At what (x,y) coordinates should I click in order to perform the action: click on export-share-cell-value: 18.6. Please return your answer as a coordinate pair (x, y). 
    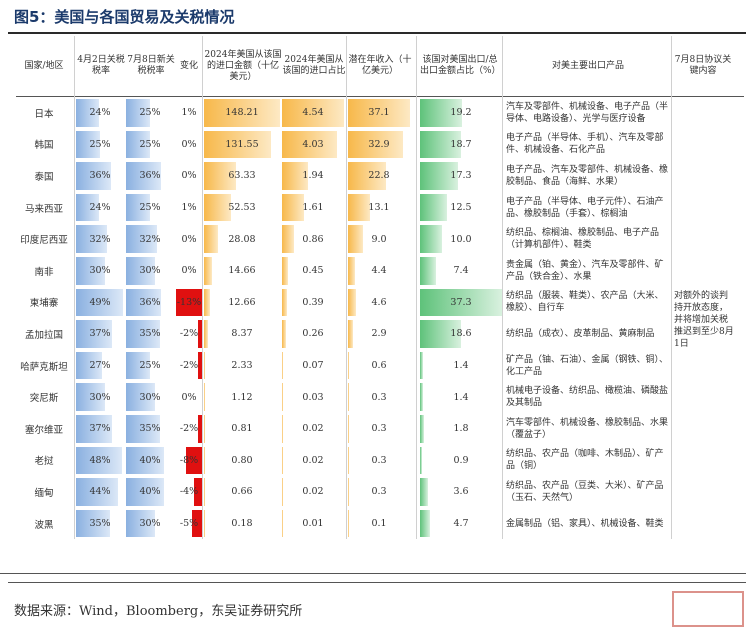
    Looking at the image, I should click on (461, 334).